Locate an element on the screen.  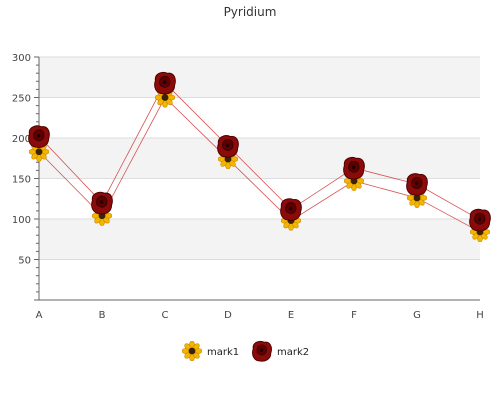
legend-label: mark1 is located at coordinates (223, 352).